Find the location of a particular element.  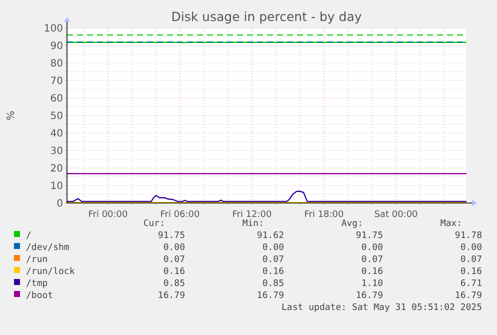

text: Max: is located at coordinates (451, 224).